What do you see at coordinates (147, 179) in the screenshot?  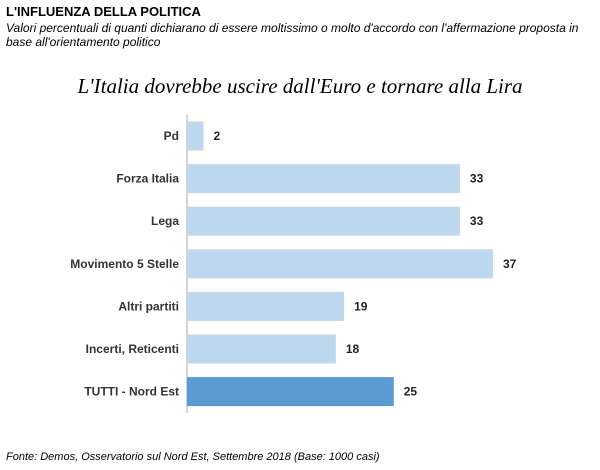 I see `category-label: Forza Italia` at bounding box center [147, 179].